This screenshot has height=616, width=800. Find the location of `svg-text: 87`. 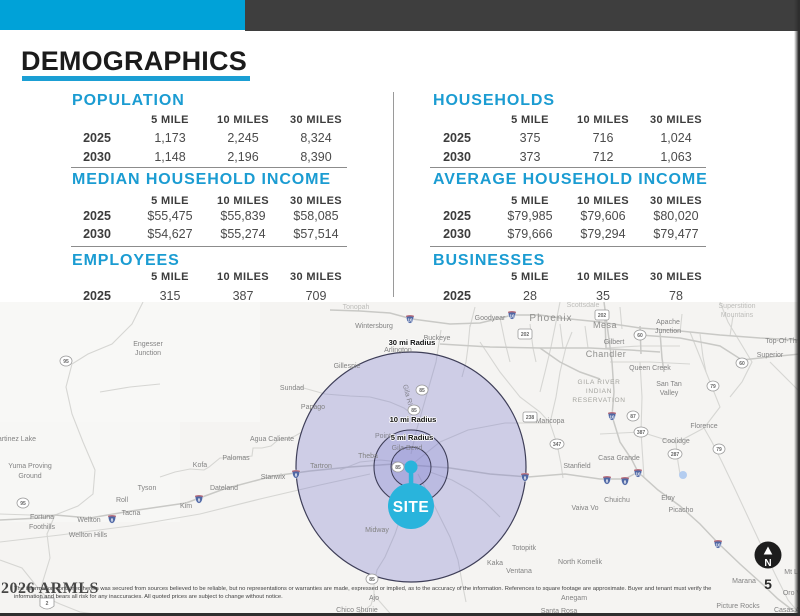

svg-text: 87 is located at coordinates (633, 417).